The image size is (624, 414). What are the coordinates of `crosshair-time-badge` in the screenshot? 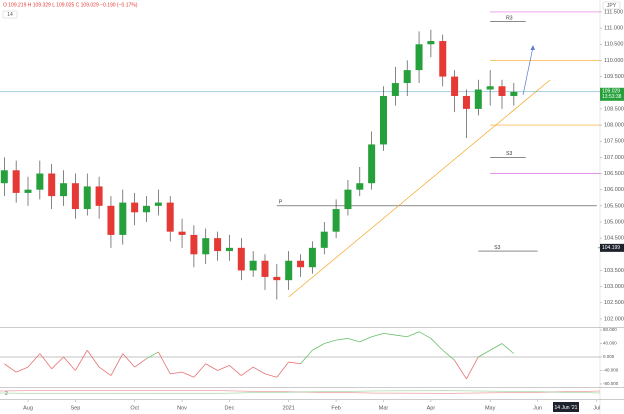 It's located at (566, 407).